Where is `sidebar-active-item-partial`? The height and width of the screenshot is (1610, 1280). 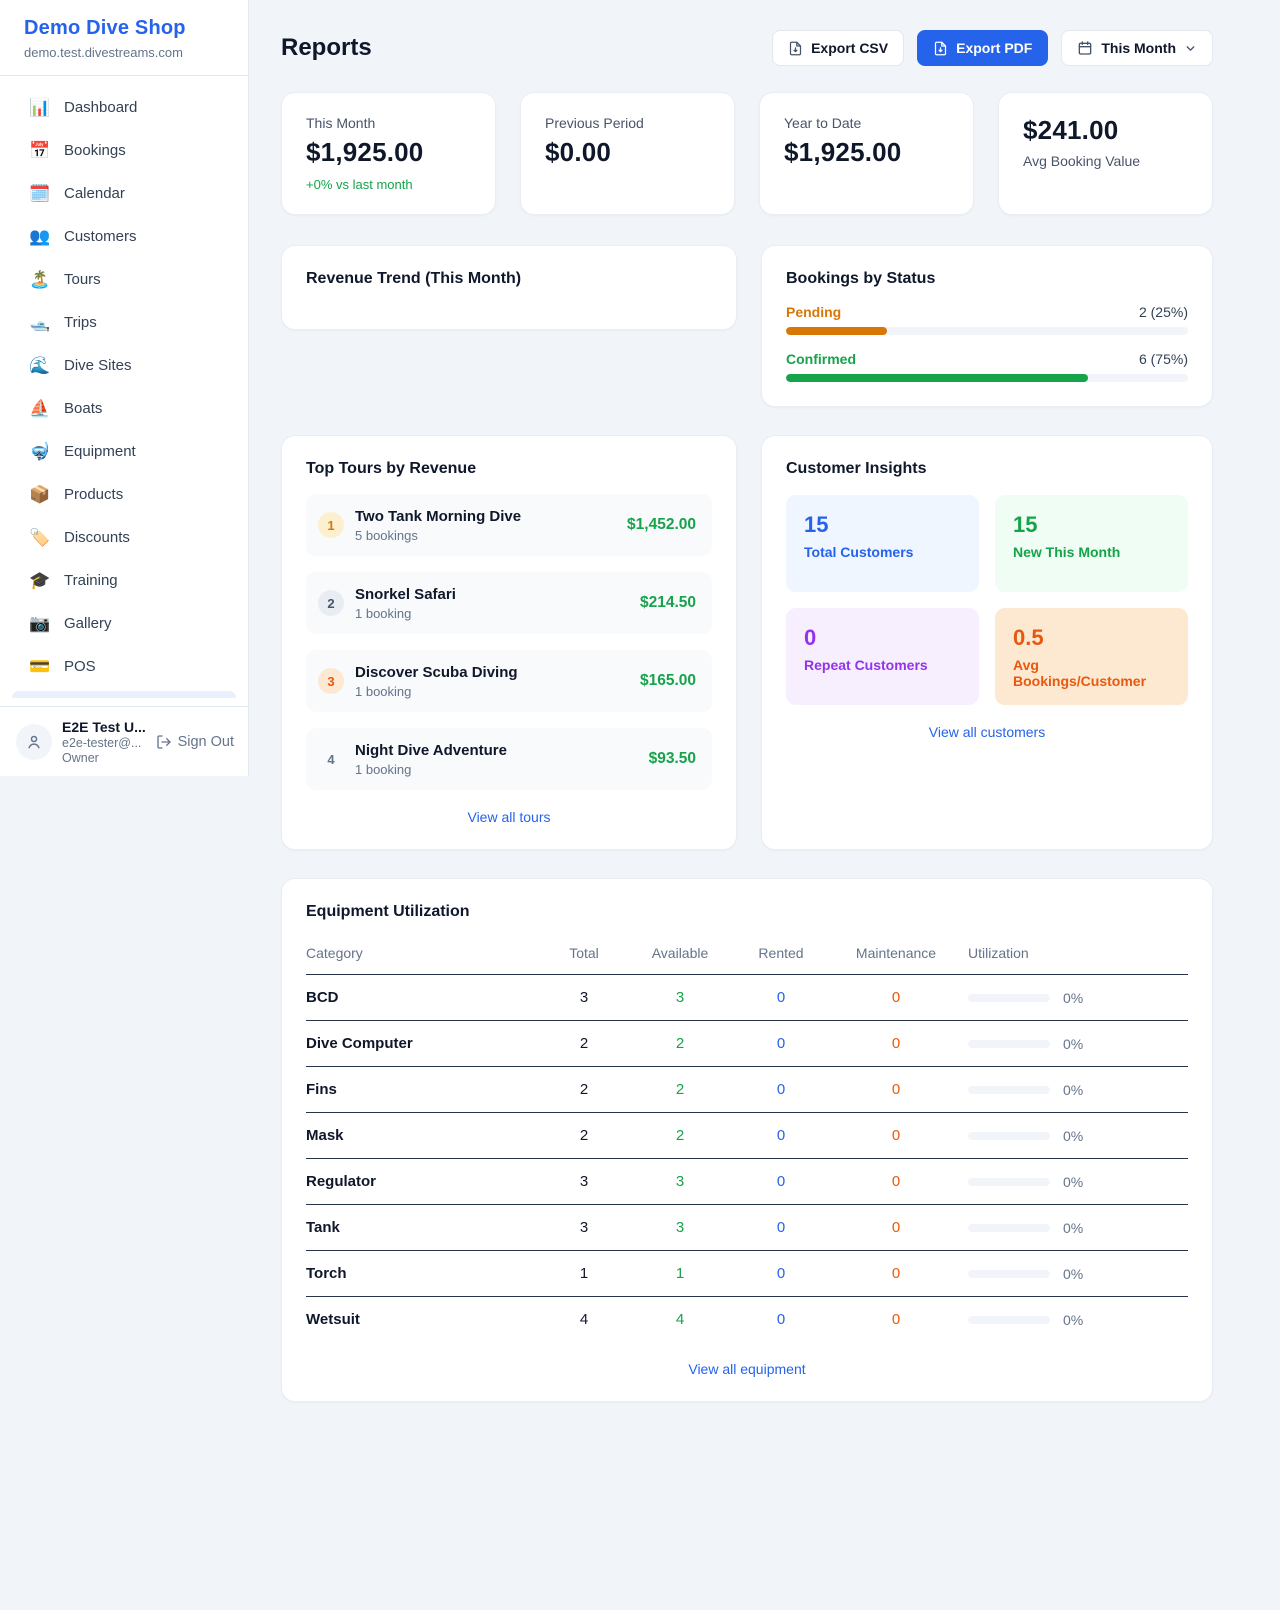
sidebar-active-item-partial is located at coordinates (124, 694).